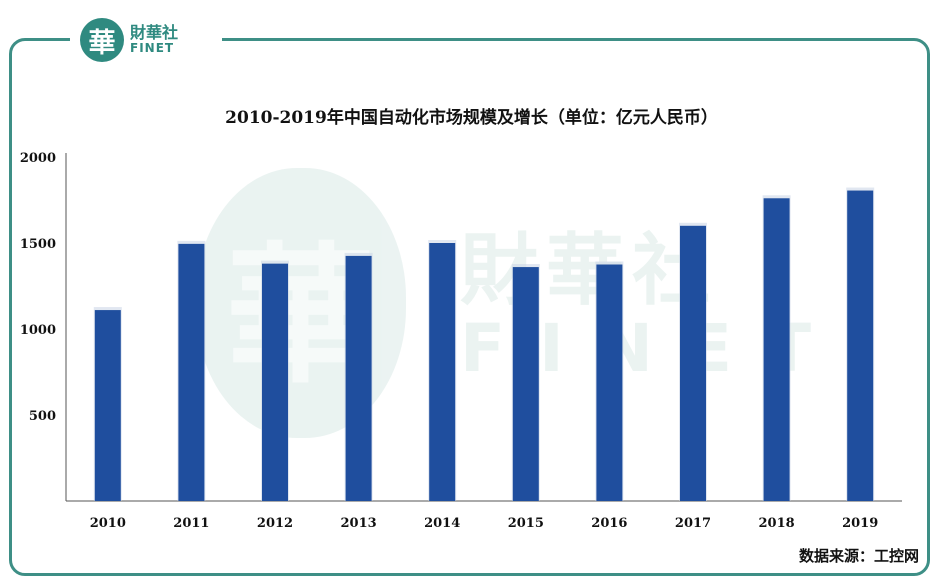 The height and width of the screenshot is (587, 943). Describe the element at coordinates (693, 523) in the screenshot. I see `x-tick-label: 2017` at that location.